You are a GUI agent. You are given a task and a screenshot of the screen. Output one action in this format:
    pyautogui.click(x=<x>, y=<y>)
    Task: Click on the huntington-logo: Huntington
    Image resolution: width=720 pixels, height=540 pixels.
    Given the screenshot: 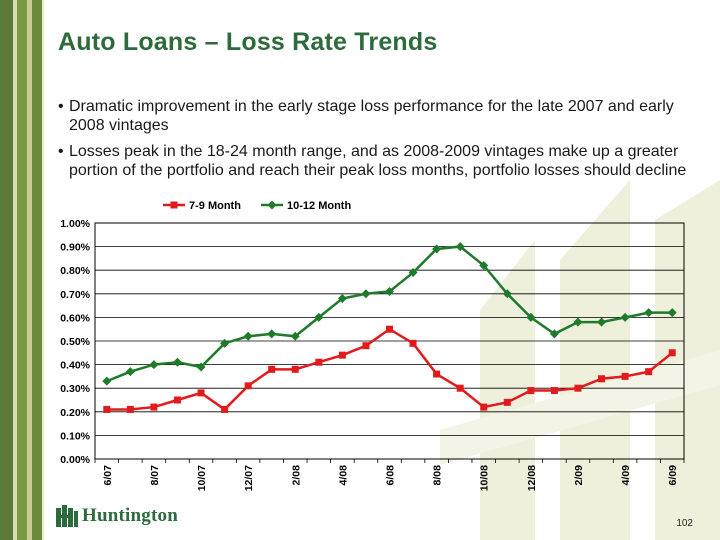 What is the action you would take?
    pyautogui.click(x=117, y=516)
    